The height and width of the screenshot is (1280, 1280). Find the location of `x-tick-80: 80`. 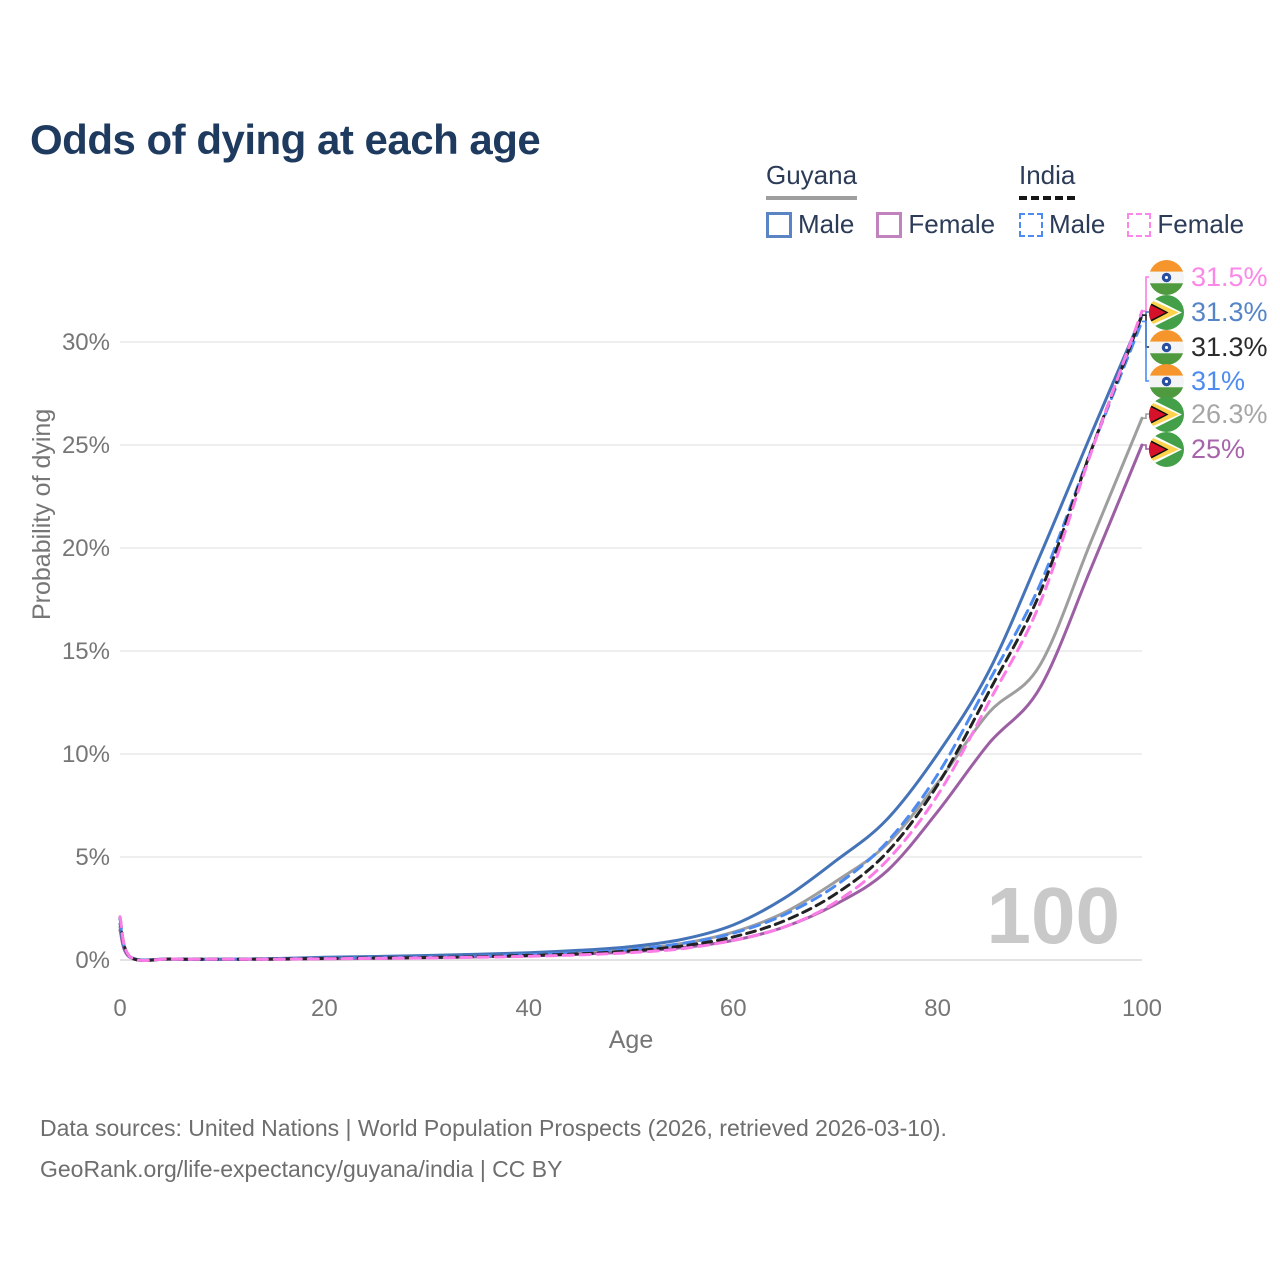

x-tick-80: 80 is located at coordinates (937, 1008).